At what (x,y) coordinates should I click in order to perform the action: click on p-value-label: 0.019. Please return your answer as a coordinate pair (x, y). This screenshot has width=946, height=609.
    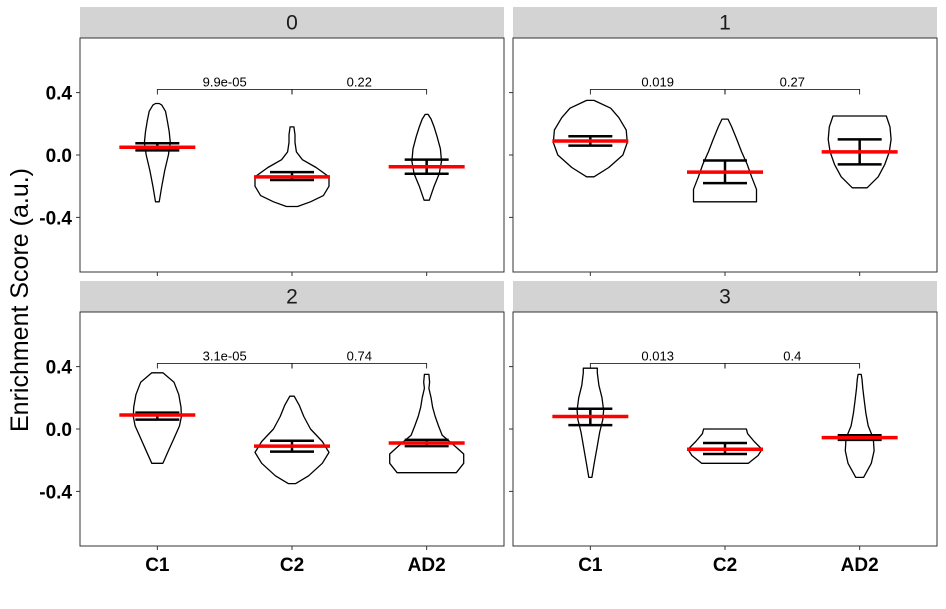
    Looking at the image, I should click on (657, 81).